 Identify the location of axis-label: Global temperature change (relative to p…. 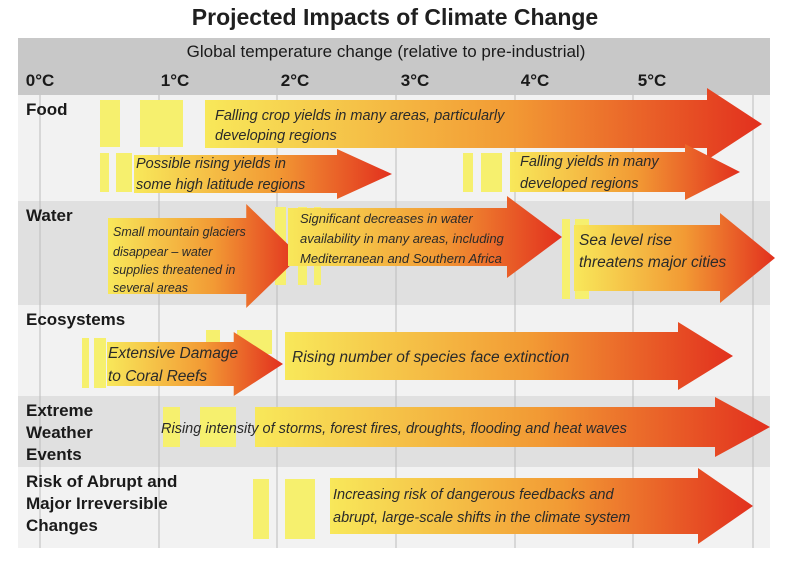
(386, 51).